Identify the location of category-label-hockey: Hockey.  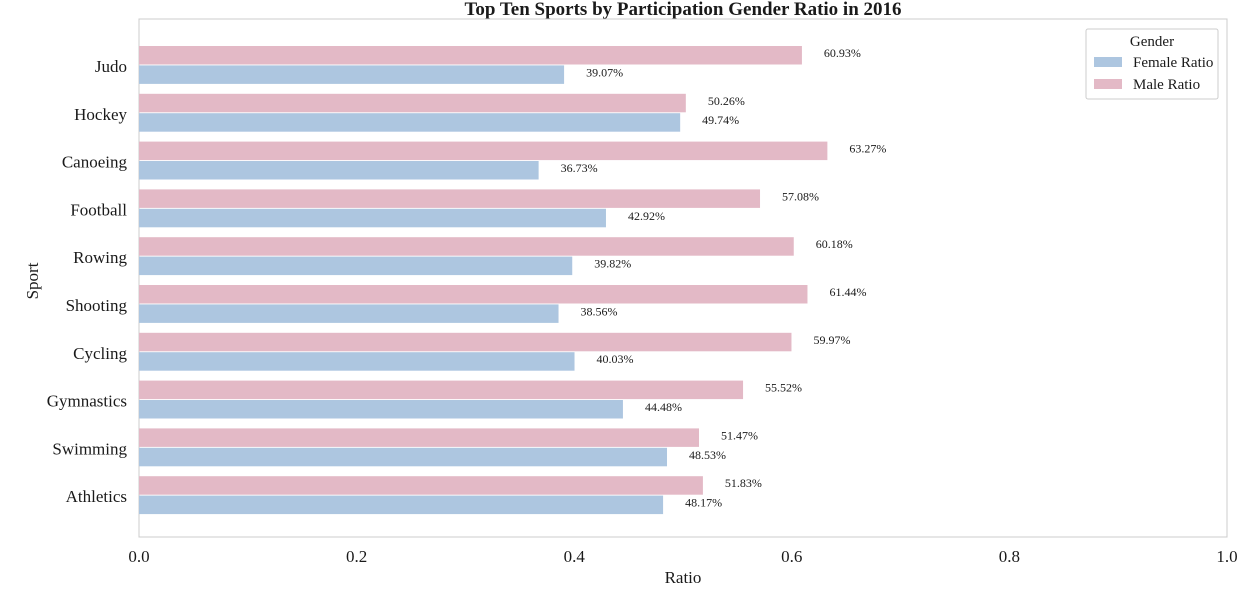
(100, 114).